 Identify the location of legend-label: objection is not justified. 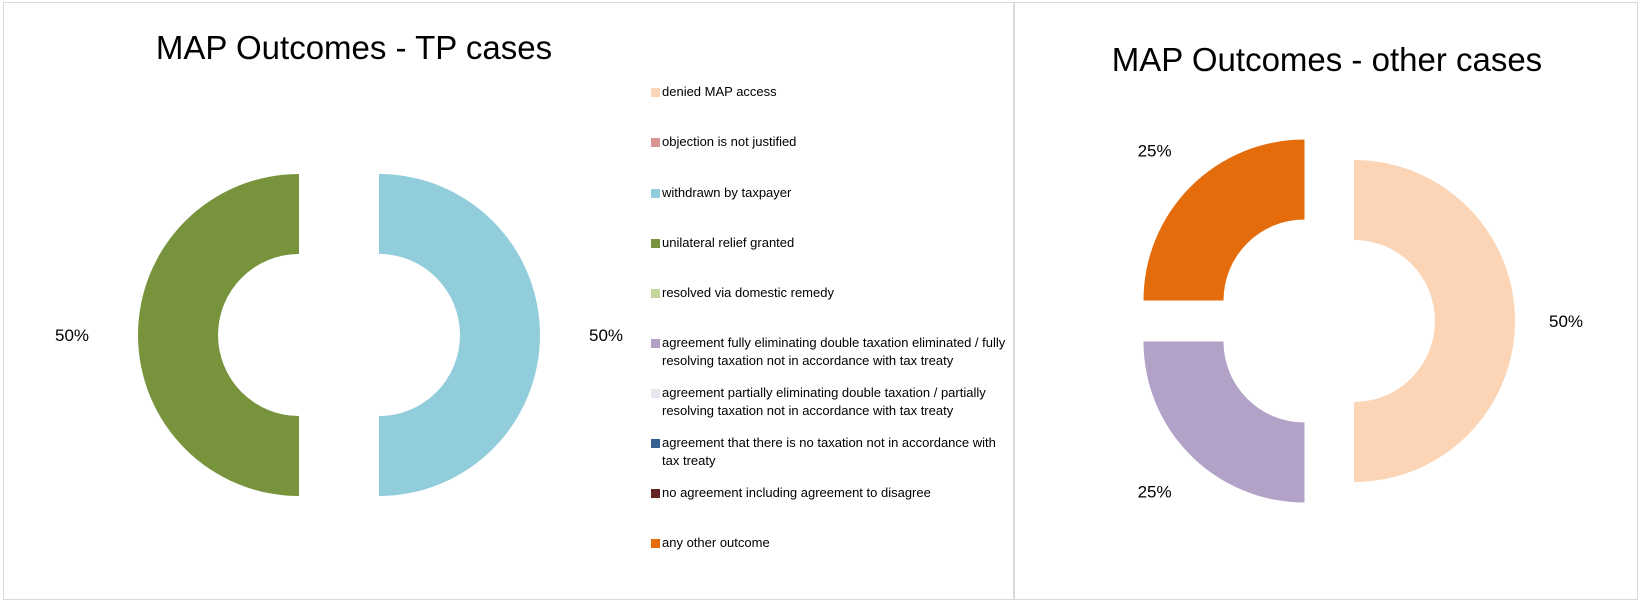
(729, 141).